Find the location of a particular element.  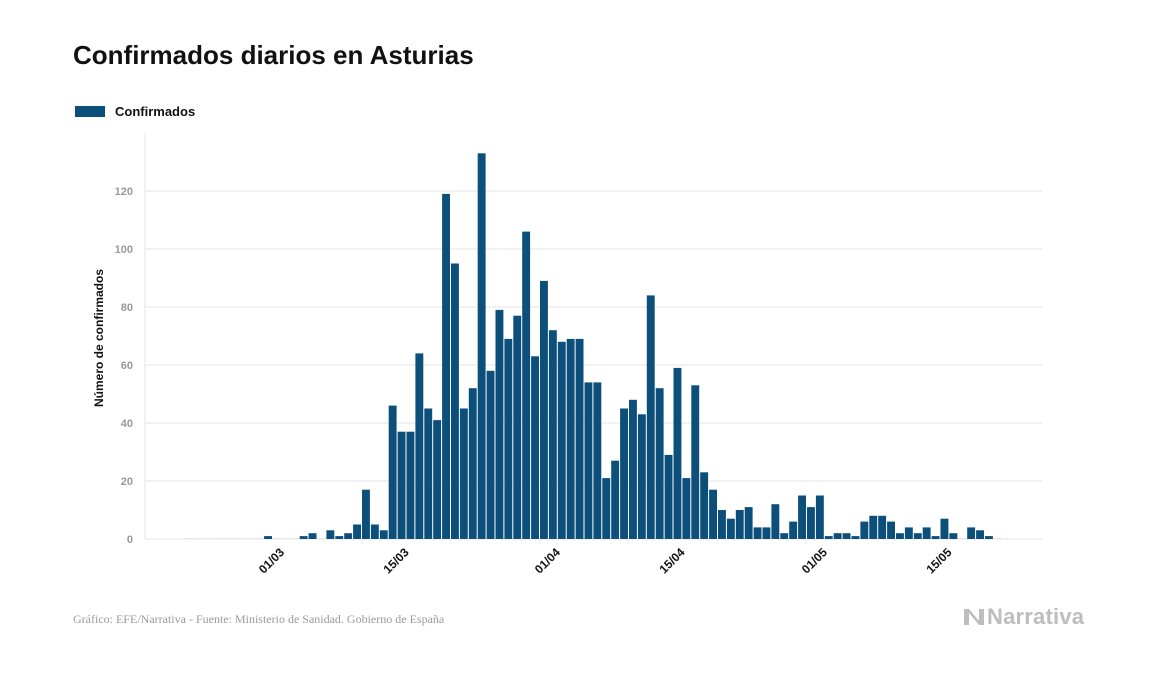

y-tick-label: 100 is located at coordinates (124, 250).